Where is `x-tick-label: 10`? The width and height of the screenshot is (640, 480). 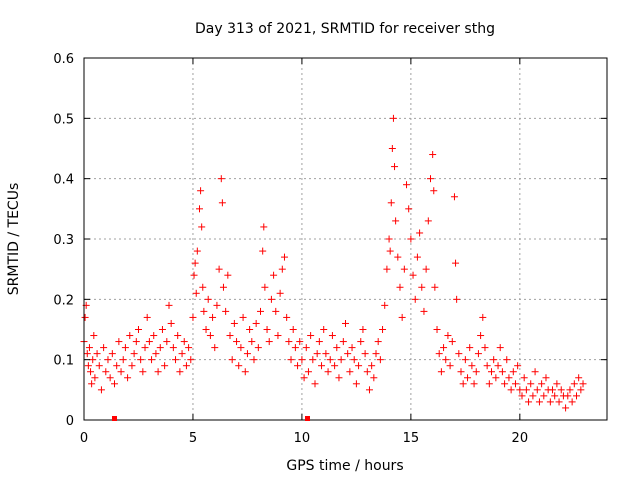 x-tick-label: 10 is located at coordinates (302, 438).